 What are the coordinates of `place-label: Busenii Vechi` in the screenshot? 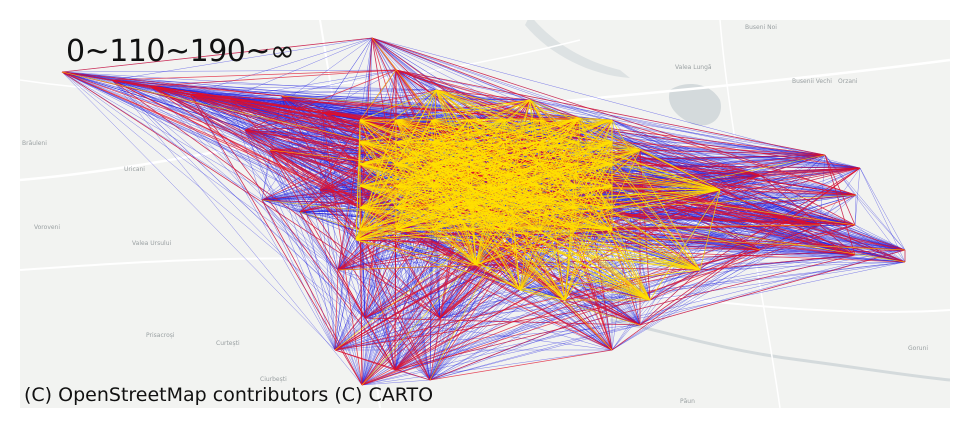 It's located at (812, 81).